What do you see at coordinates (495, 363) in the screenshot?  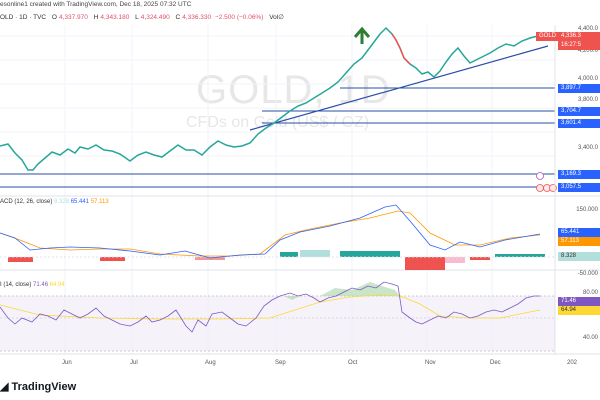 I see `time-axis-label: Dec` at bounding box center [495, 363].